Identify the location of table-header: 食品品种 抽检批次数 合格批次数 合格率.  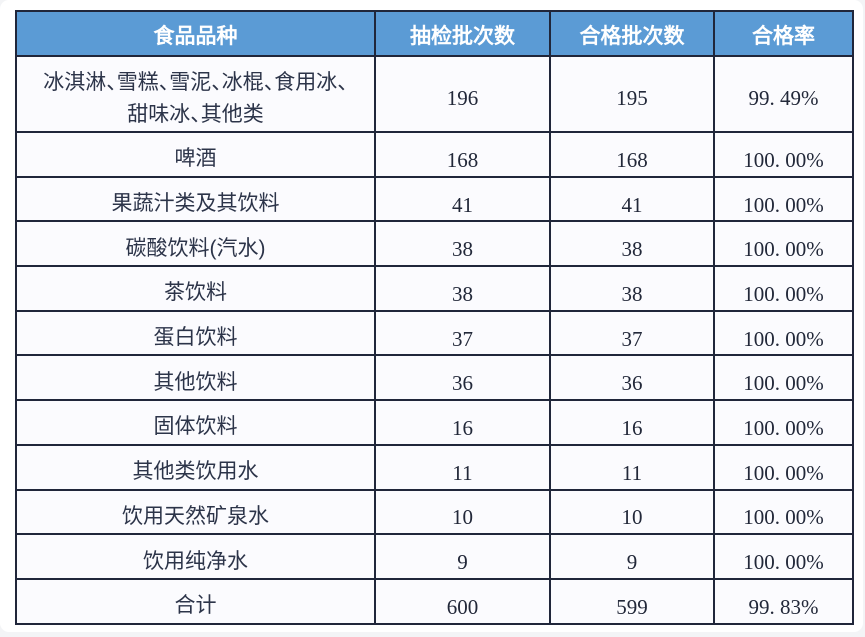
(434, 33).